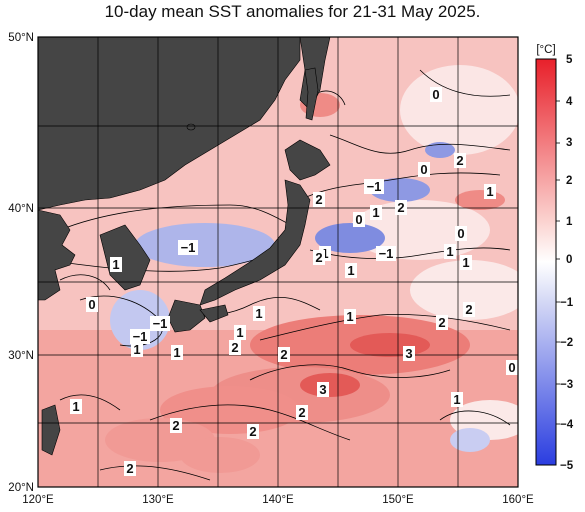  What do you see at coordinates (21, 263) in the screenshot?
I see `latitude-labels: 20°N 30°N 40°N 50°N` at bounding box center [21, 263].